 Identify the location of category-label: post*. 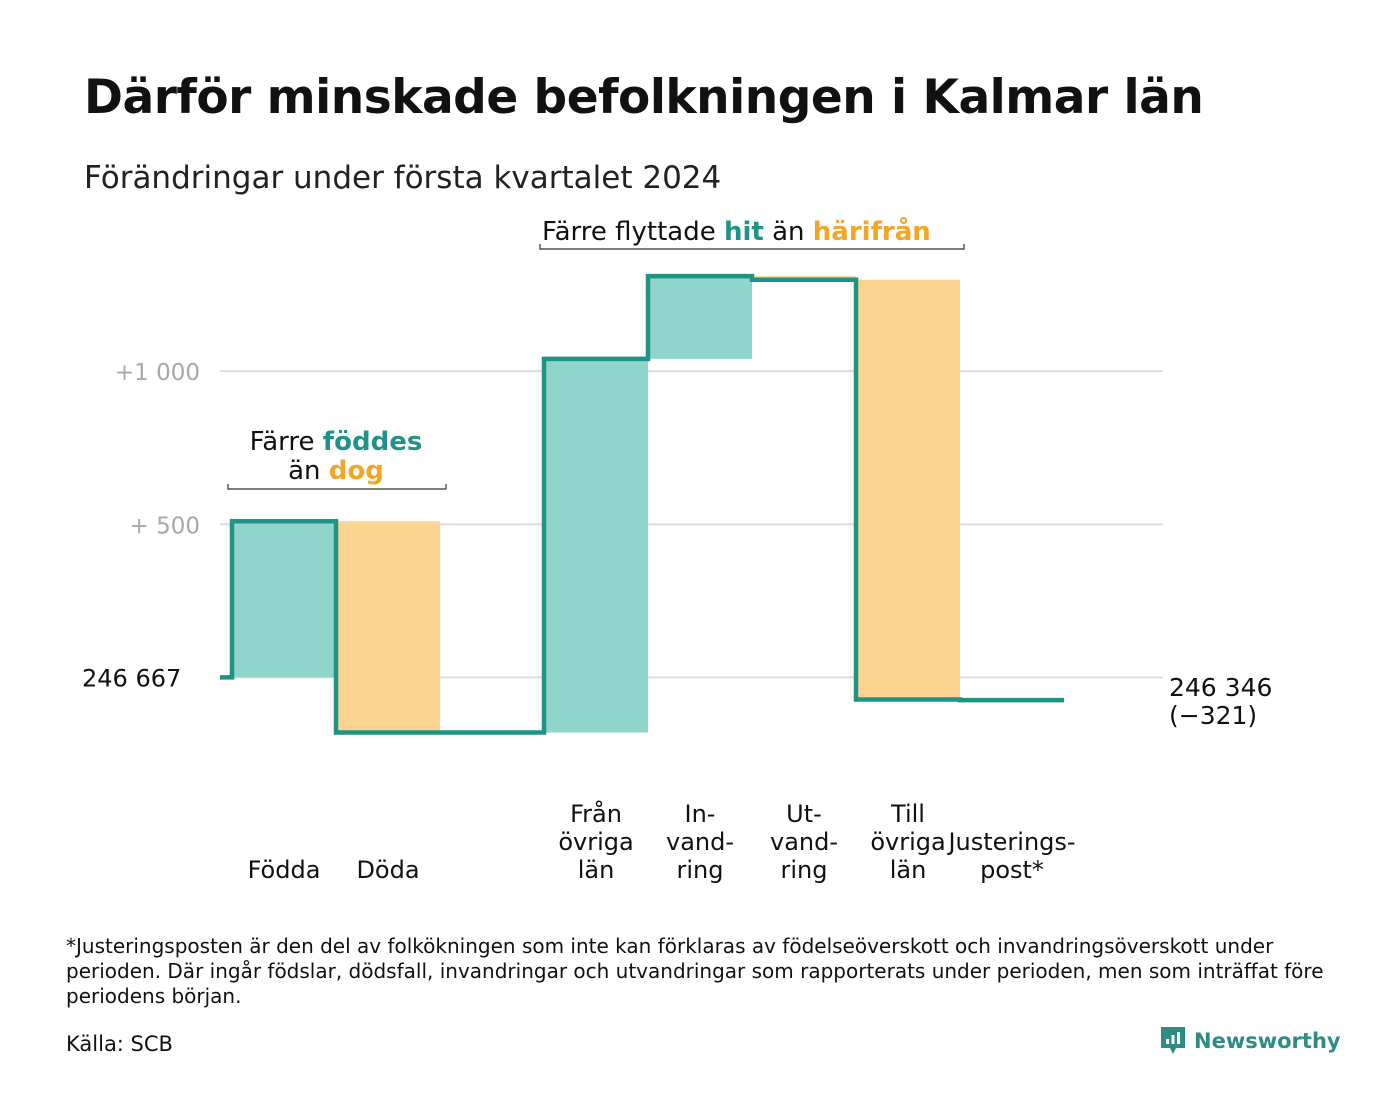
(1012, 870).